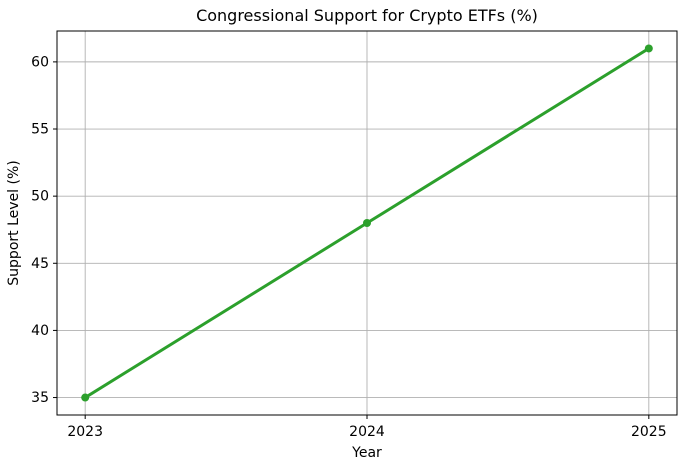  Describe the element at coordinates (40, 62) in the screenshot. I see `y-tick-label: 60` at that location.